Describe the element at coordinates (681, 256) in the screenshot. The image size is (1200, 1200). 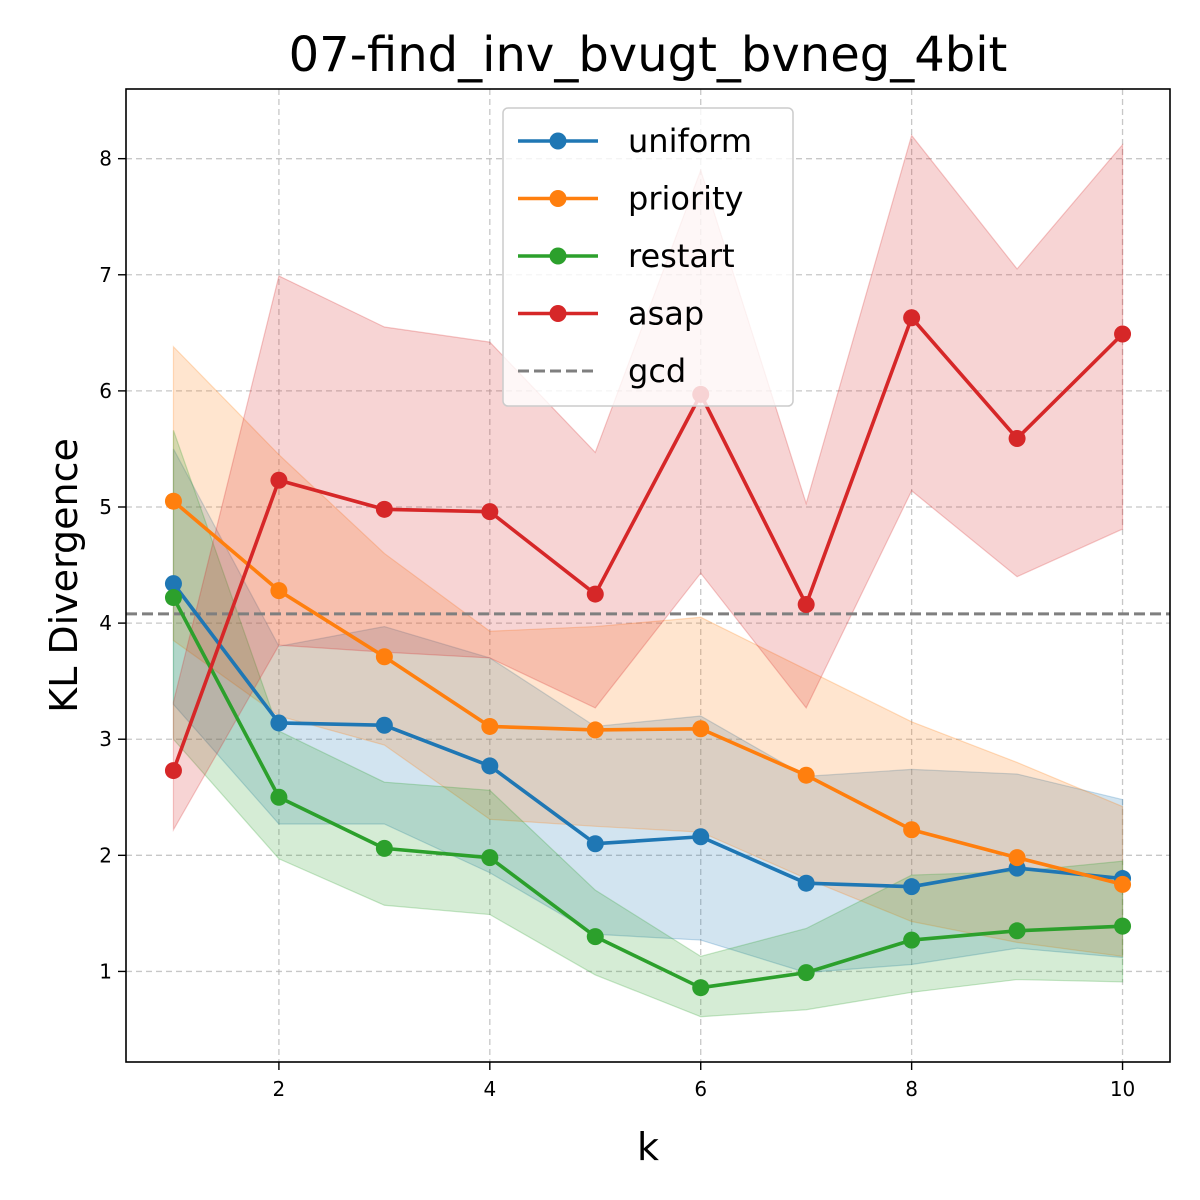
I see `legend-label-restart: restart` at that location.